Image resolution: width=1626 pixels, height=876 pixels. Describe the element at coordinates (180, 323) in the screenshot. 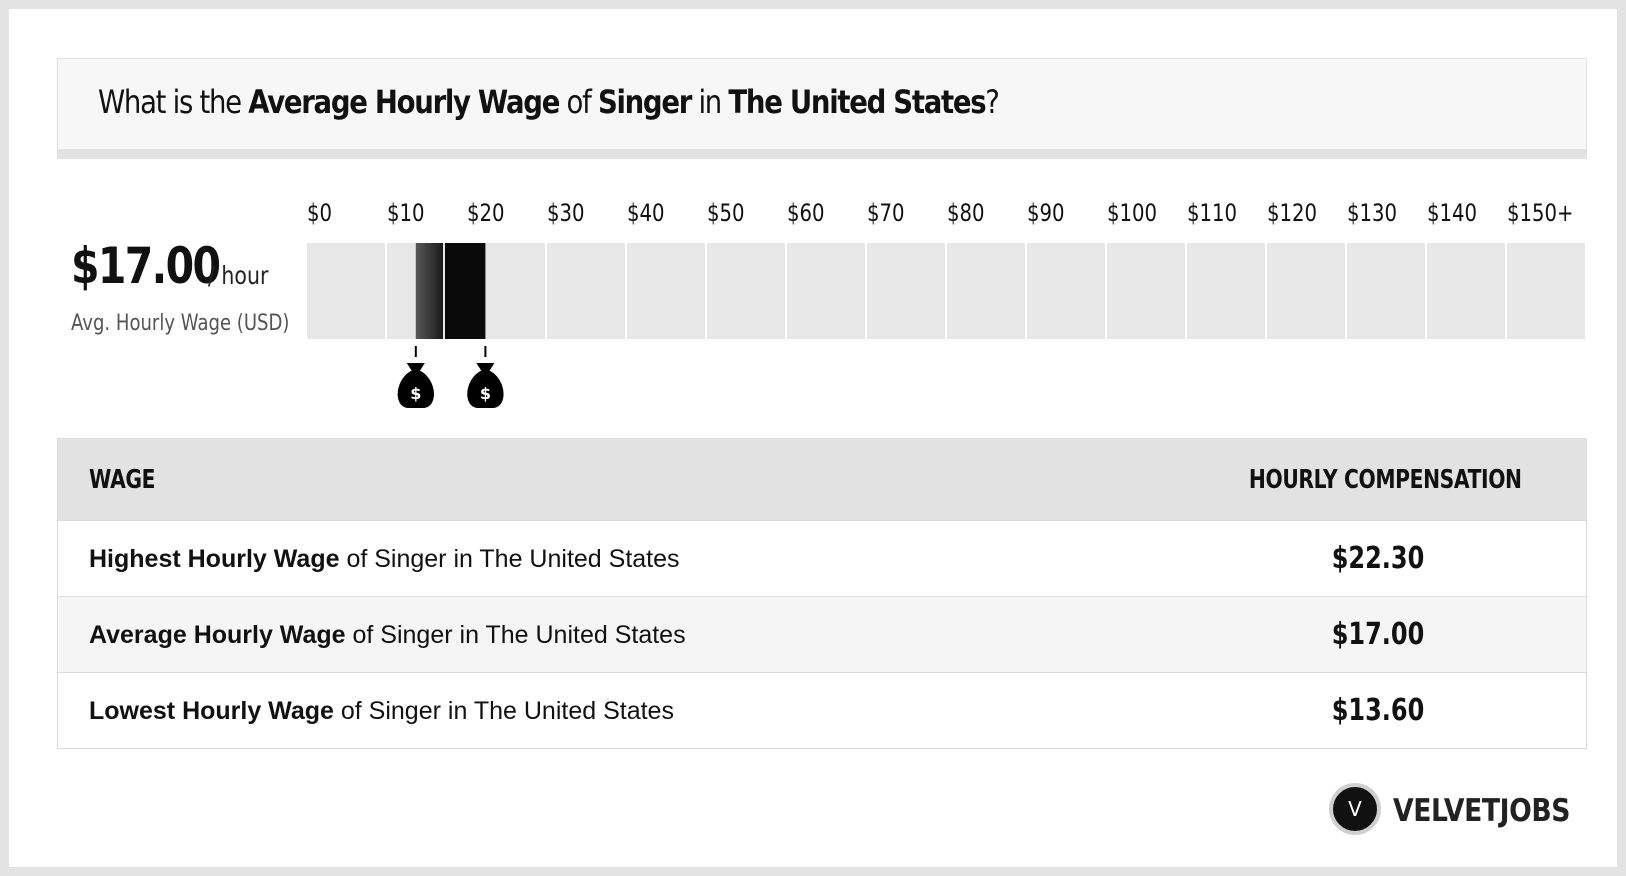

I see `average-wage-label: Avg. Hourly Wage (USD)` at that location.